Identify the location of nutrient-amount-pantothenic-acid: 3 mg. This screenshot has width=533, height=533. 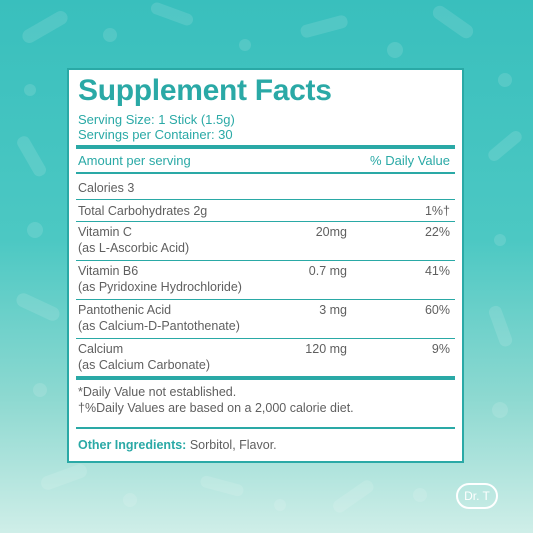
(333, 310).